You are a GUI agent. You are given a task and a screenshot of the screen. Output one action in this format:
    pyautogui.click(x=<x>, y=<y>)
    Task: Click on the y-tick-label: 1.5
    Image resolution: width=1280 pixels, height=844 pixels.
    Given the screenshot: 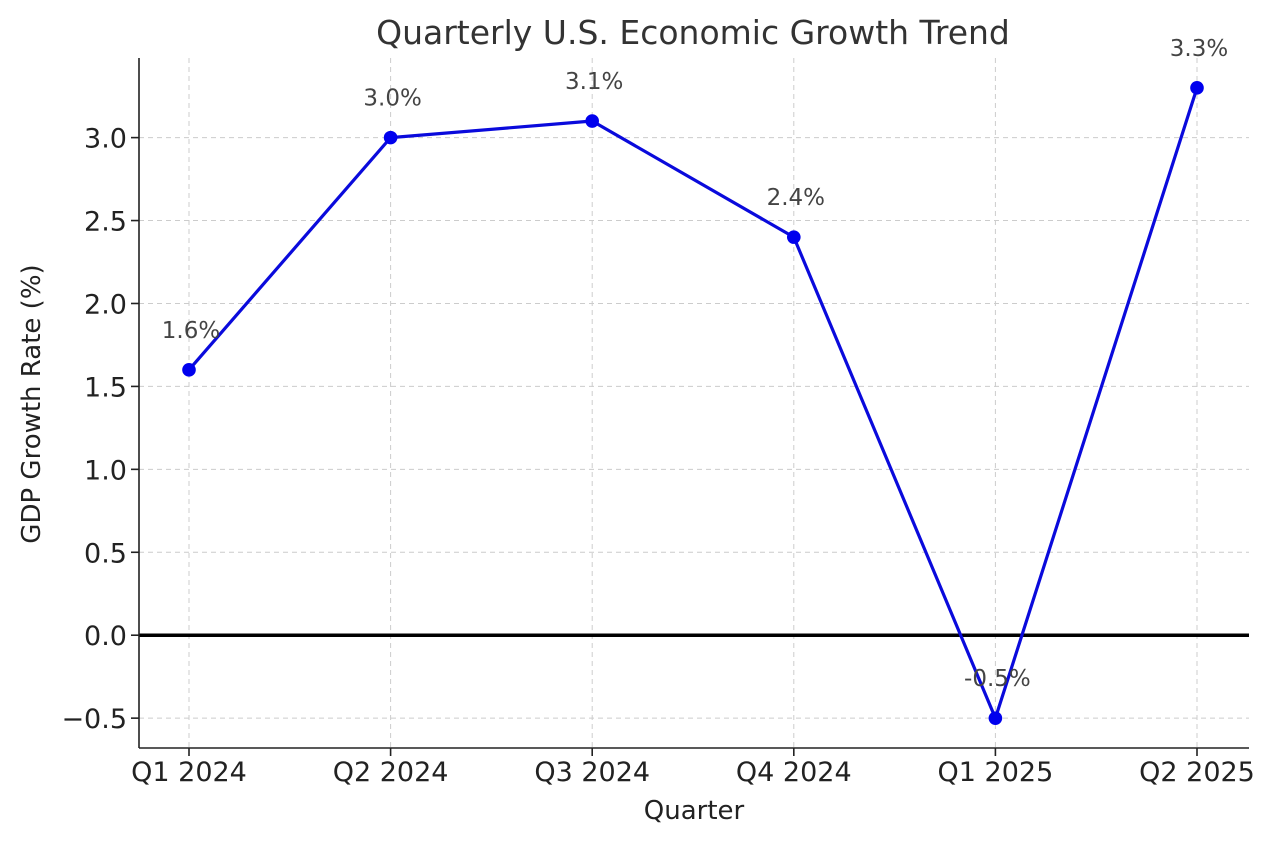 What is the action you would take?
    pyautogui.click(x=105, y=387)
    